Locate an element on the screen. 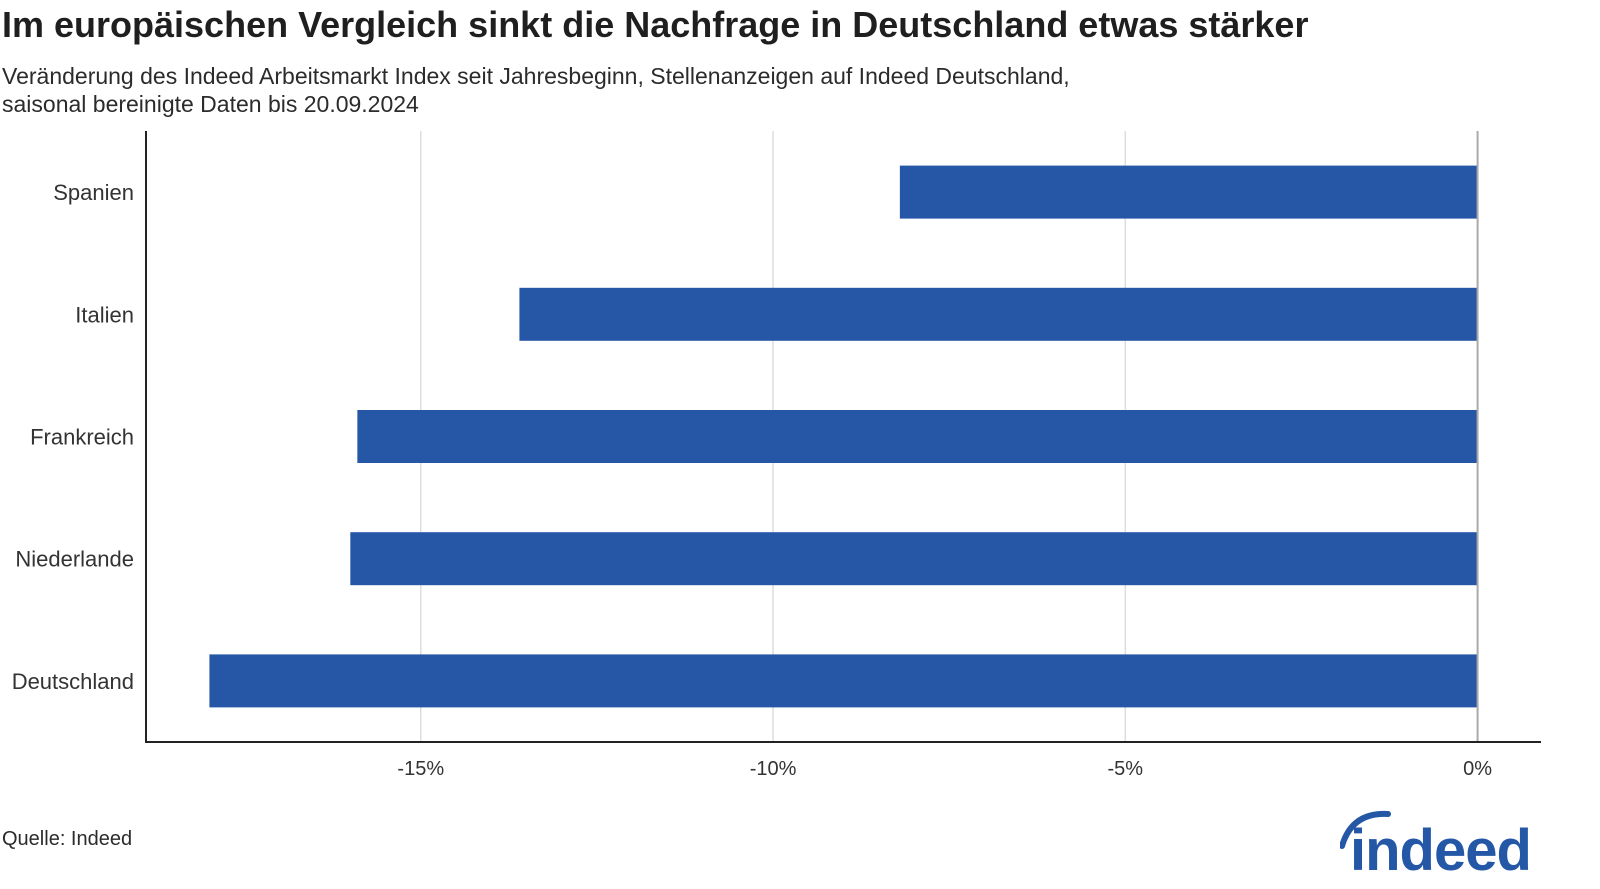 This screenshot has width=1600, height=889. y-category-label: Spanien is located at coordinates (93, 192).